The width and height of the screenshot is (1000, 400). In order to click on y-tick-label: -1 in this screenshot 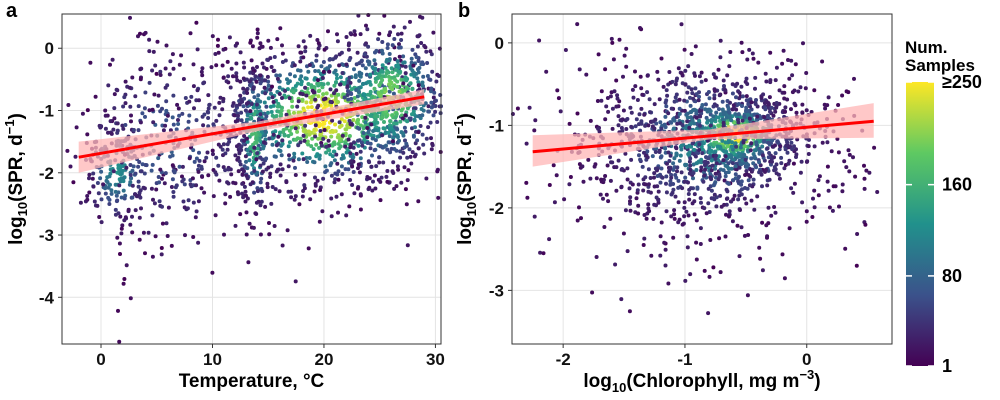, I will do `click(46, 111)`.